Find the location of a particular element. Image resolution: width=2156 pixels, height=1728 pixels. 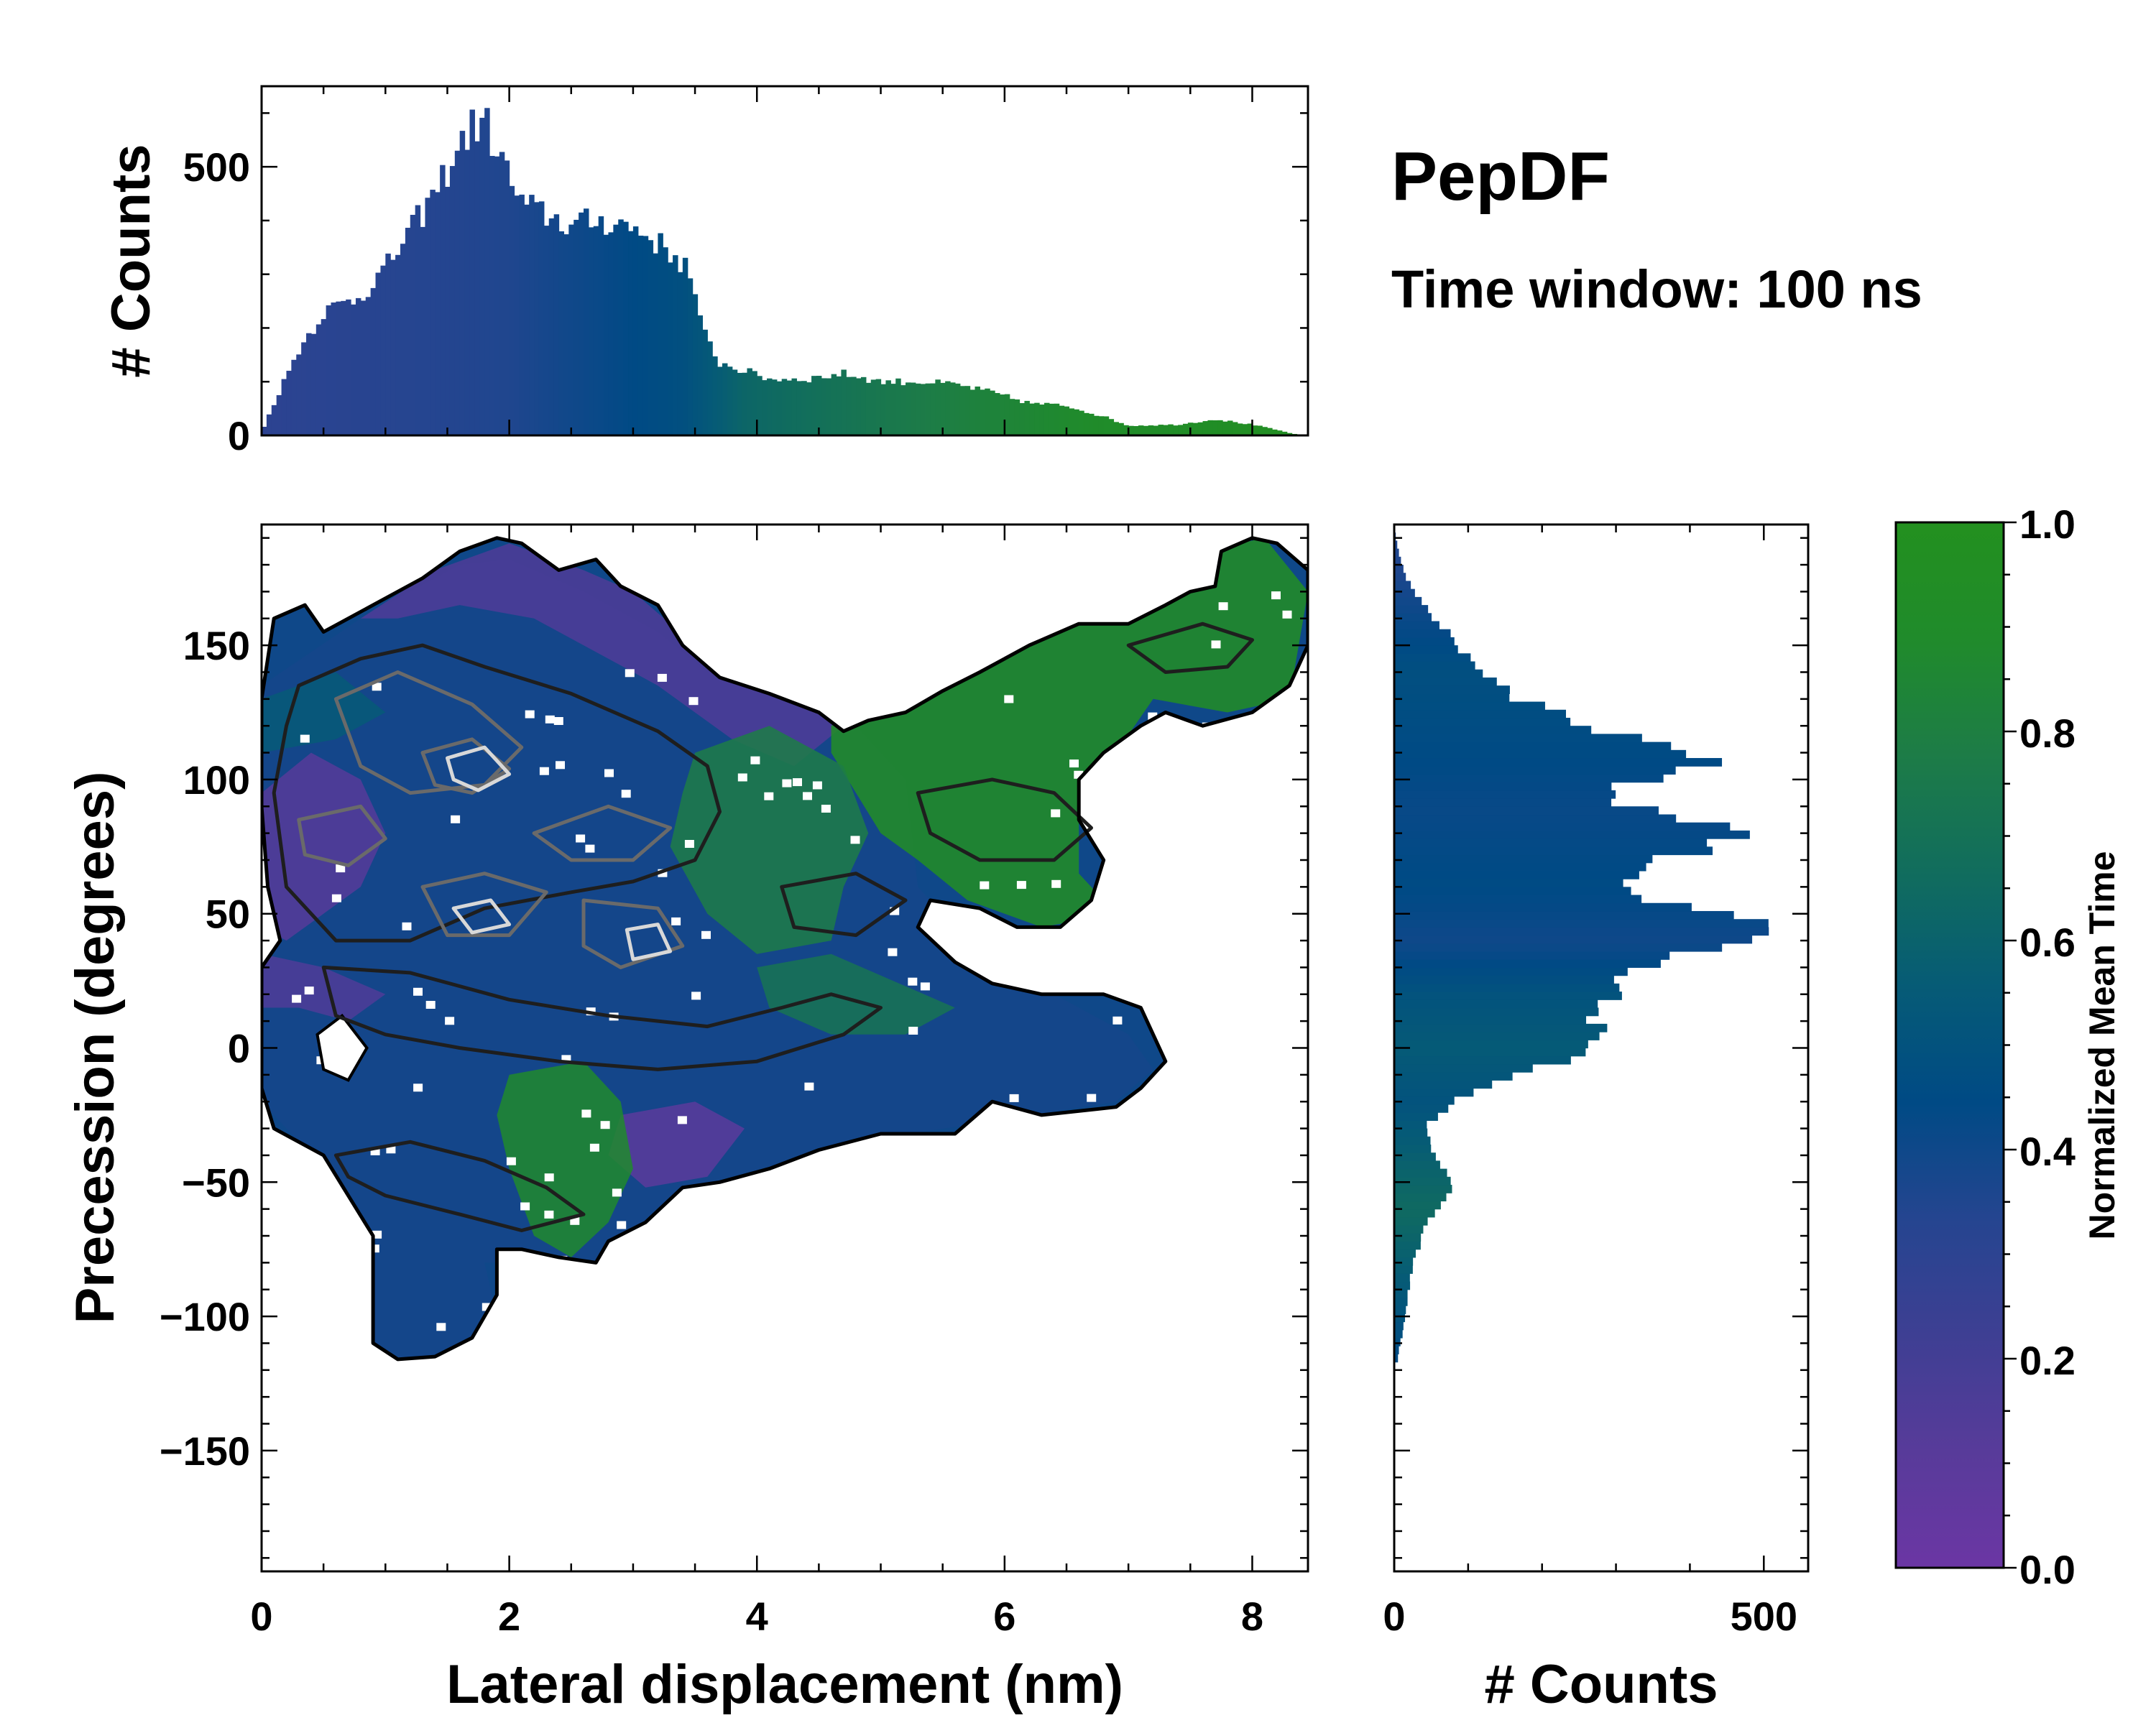

colorbar-label: Normalized Mean Time is located at coordinates (2102, 1046).